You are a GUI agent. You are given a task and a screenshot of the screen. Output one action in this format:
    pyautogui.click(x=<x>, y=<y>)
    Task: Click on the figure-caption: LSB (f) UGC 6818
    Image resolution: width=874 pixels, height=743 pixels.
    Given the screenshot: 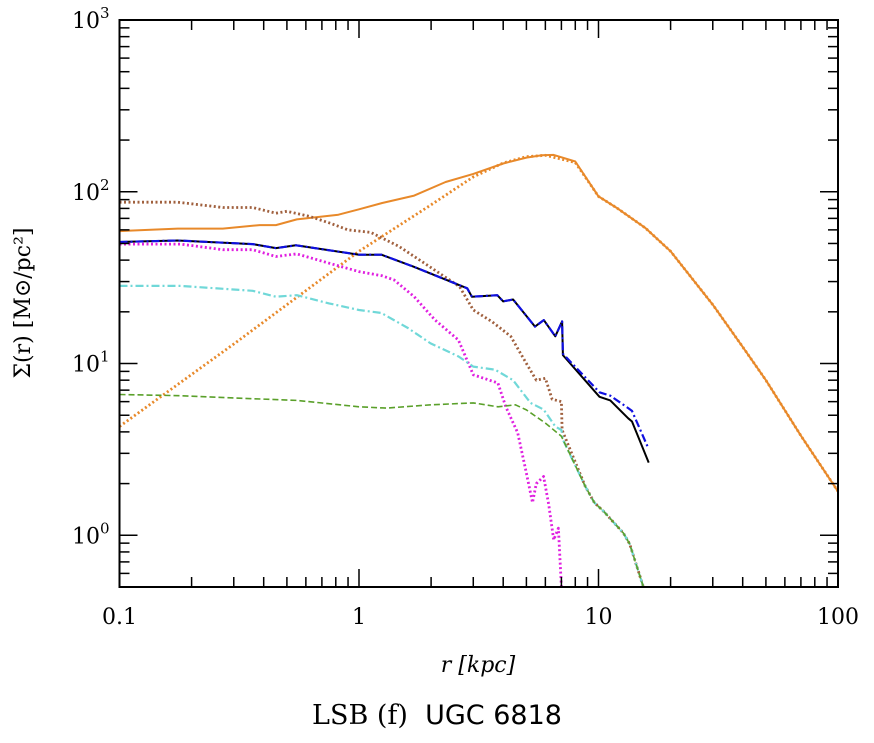 What is the action you would take?
    pyautogui.click(x=437, y=715)
    